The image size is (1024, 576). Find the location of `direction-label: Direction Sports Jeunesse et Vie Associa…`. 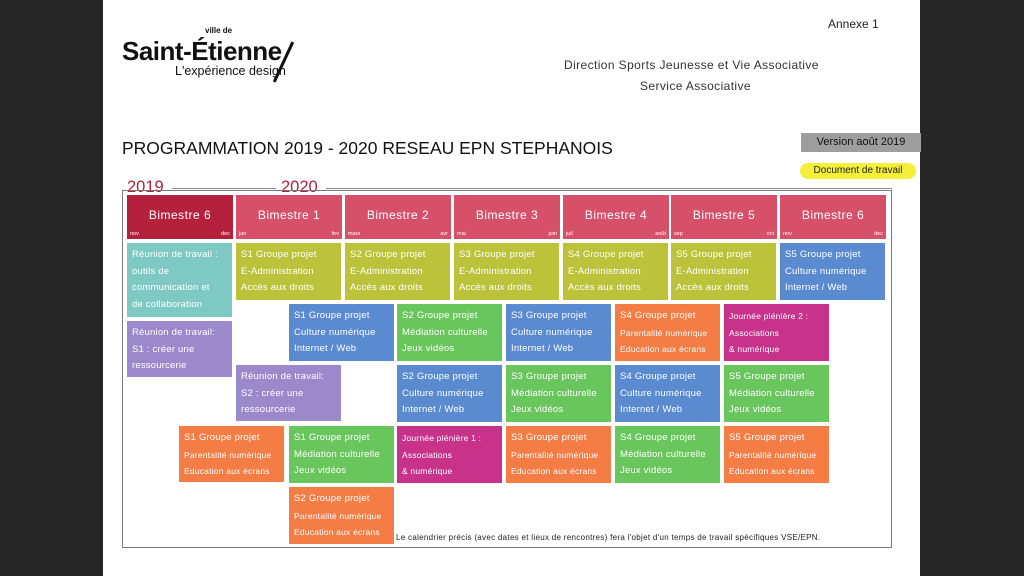

direction-label: Direction Sports Jeunesse et Vie Associa… is located at coordinates (691, 65).